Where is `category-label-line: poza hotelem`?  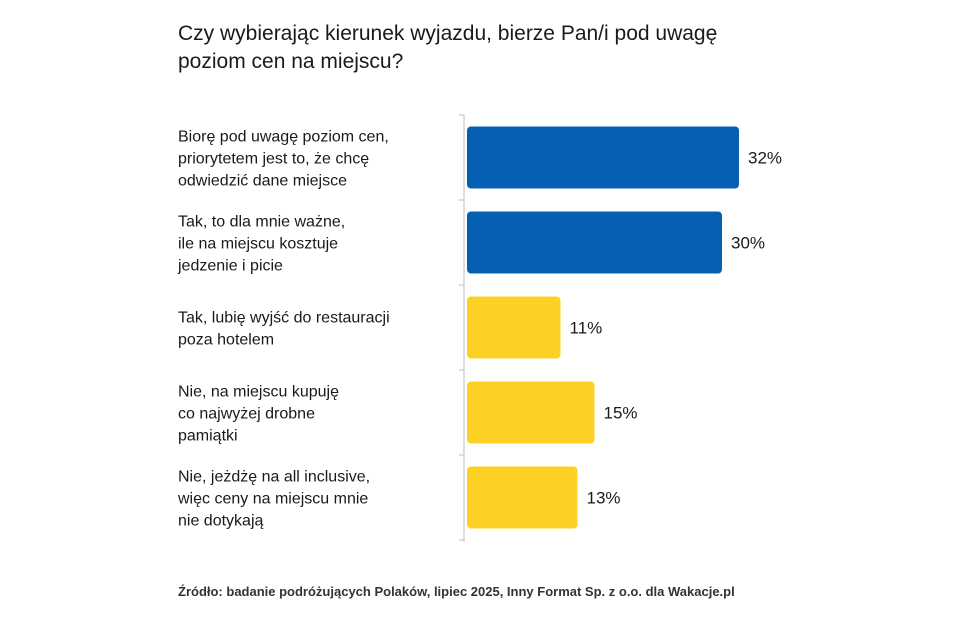
category-label-line: poza hotelem is located at coordinates (226, 340).